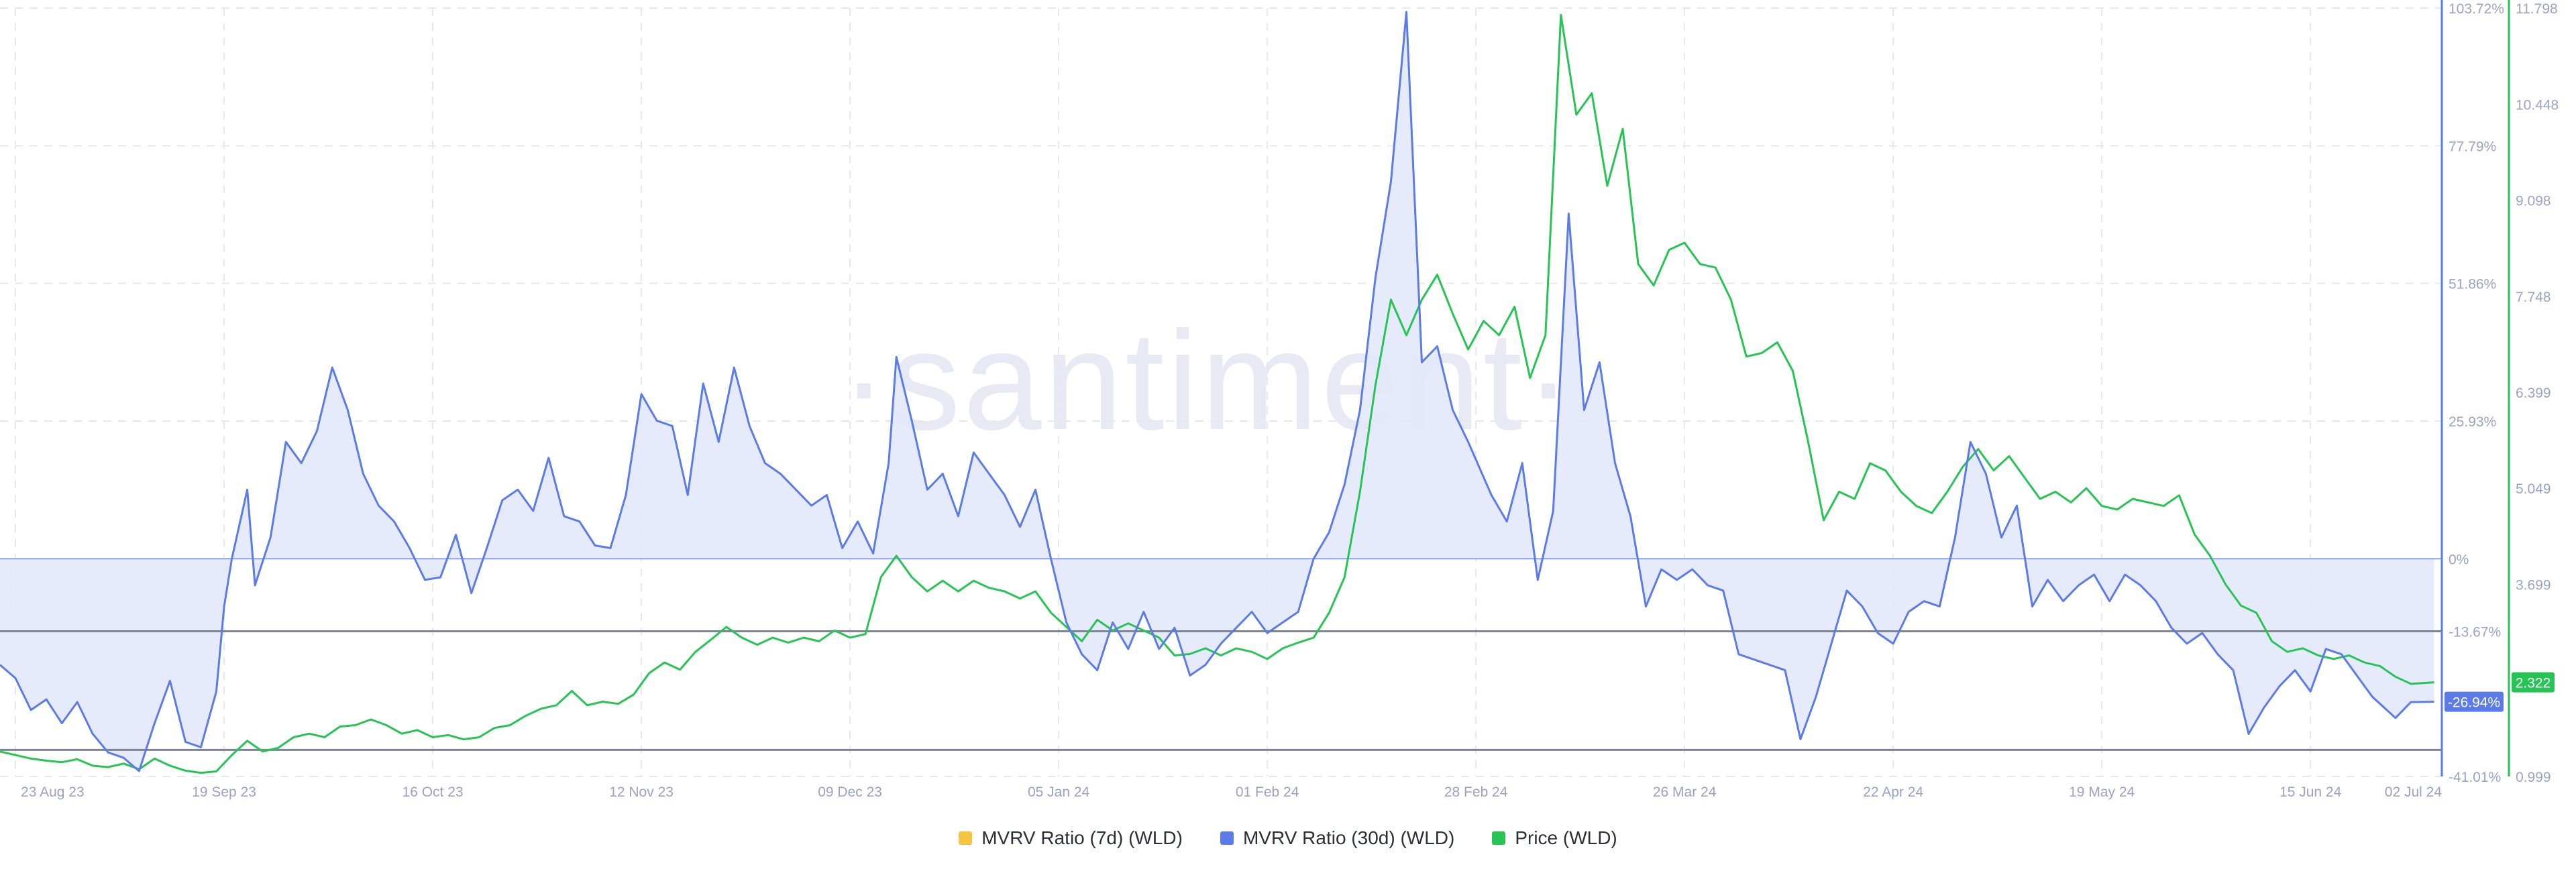 The width and height of the screenshot is (2576, 875). Describe the element at coordinates (2537, 105) in the screenshot. I see `y-right-tick-label: 10.448` at that location.